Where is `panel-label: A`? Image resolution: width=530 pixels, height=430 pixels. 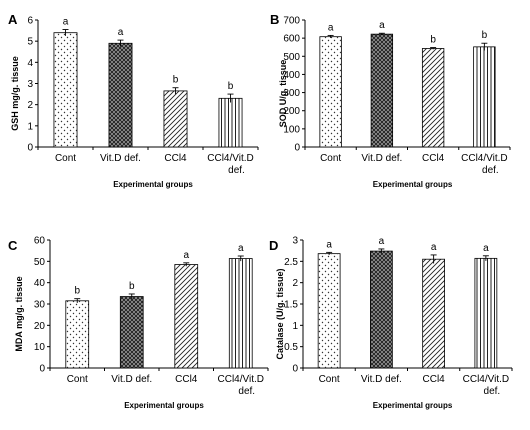
panel-label: A is located at coordinates (13, 19).